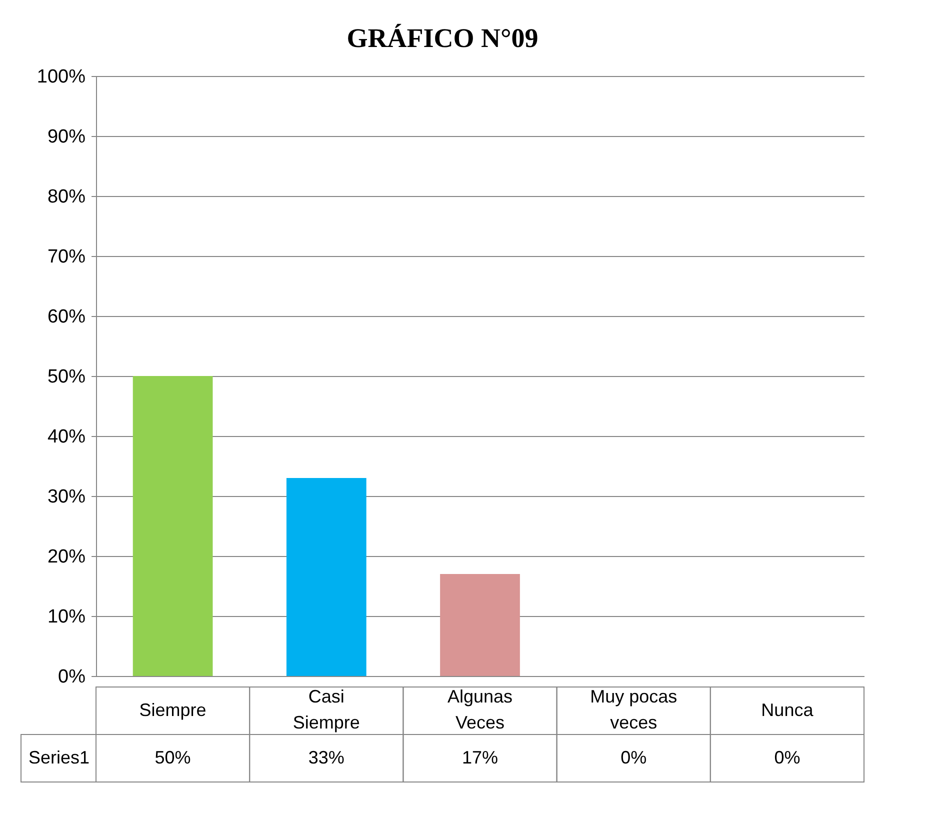 The image size is (932, 825). I want to click on x-tick-label: Muy pocas veces, so click(634, 709).